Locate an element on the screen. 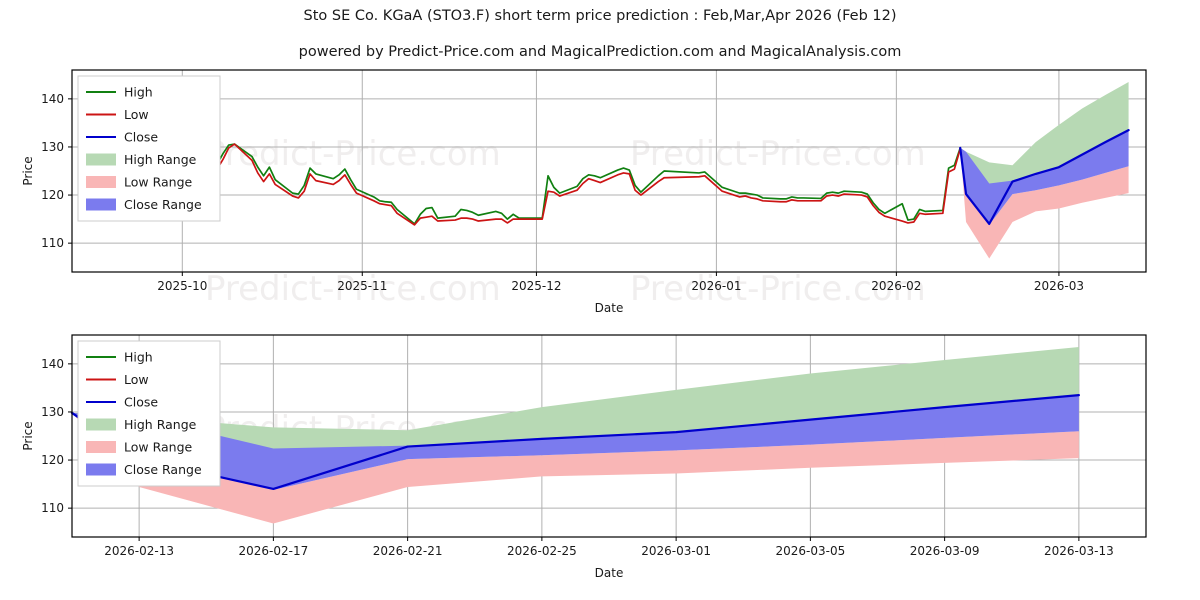 Image resolution: width=1200 pixels, height=600 pixels. low-range-band is located at coordinates (1044, 203).